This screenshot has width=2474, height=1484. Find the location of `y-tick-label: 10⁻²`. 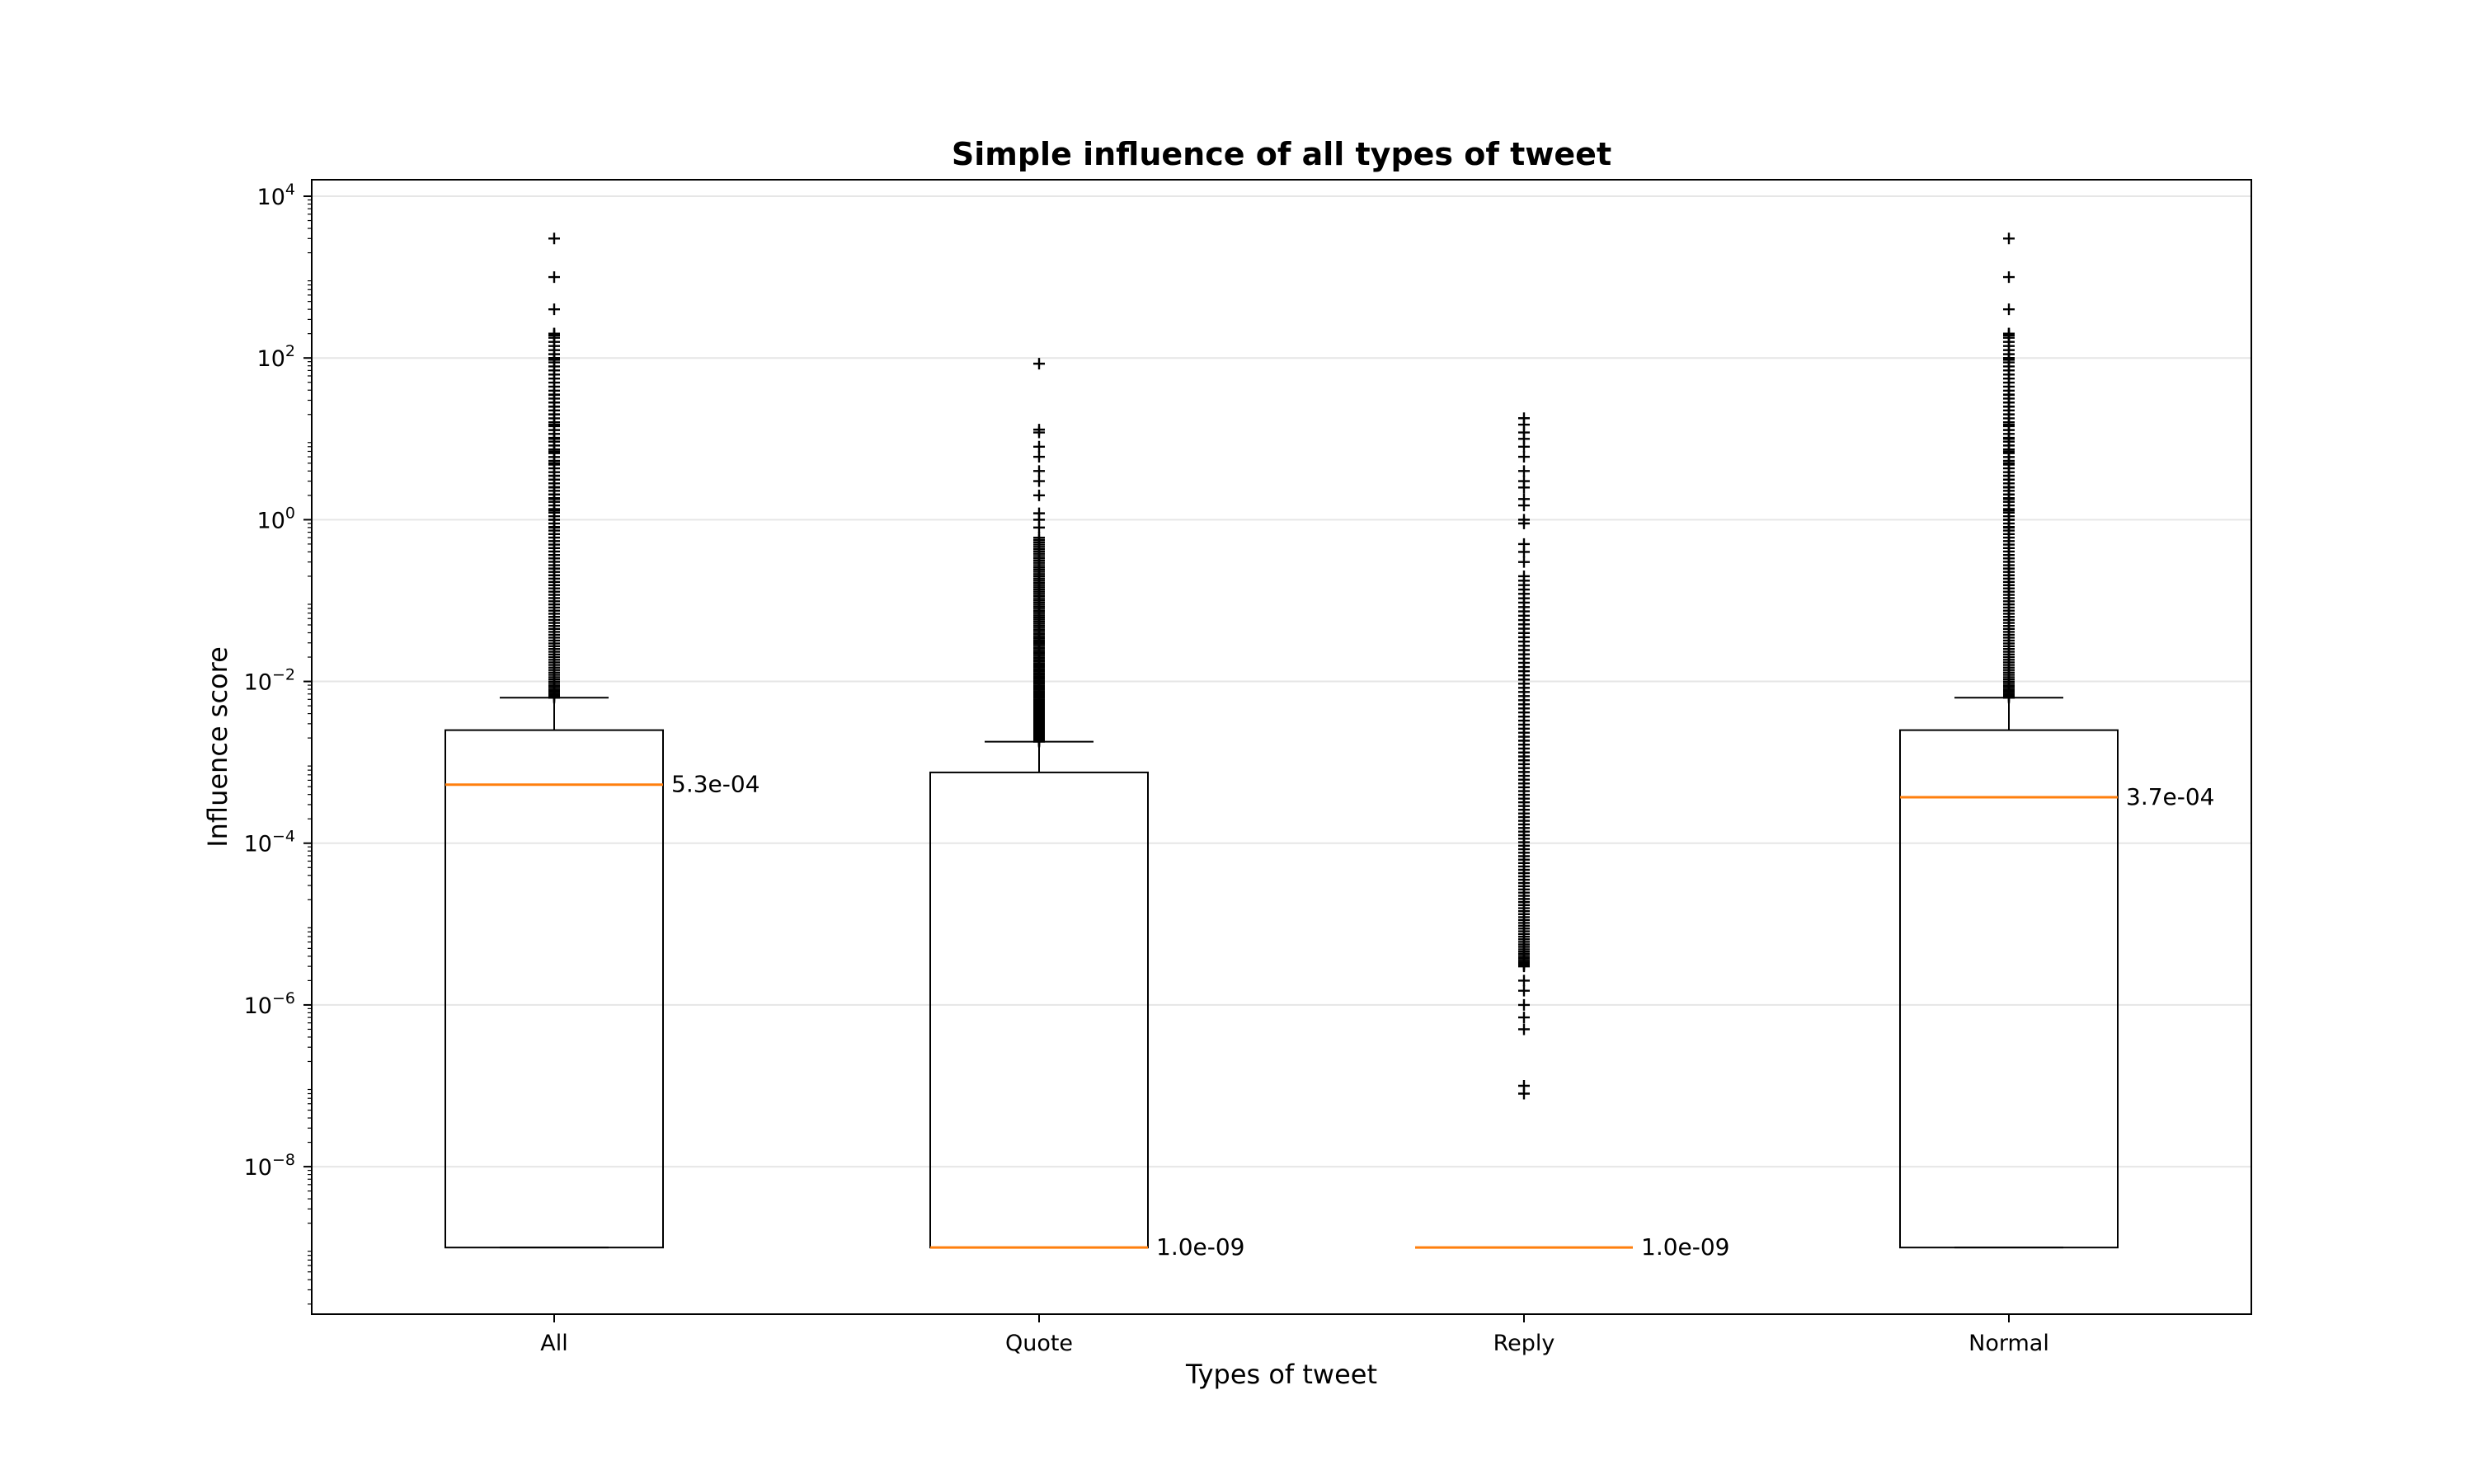

y-tick-label: 10⁻² is located at coordinates (269, 681).